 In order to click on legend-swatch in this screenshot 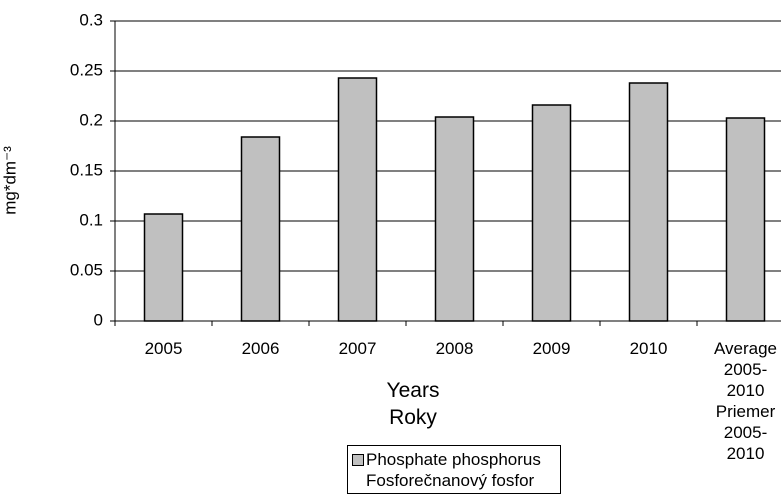, I will do `click(358, 460)`.